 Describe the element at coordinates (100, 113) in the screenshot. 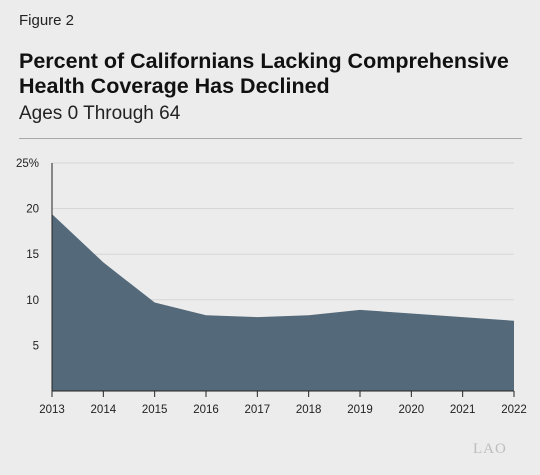

I see `chart-subtitle: Ages 0 Through 64` at that location.